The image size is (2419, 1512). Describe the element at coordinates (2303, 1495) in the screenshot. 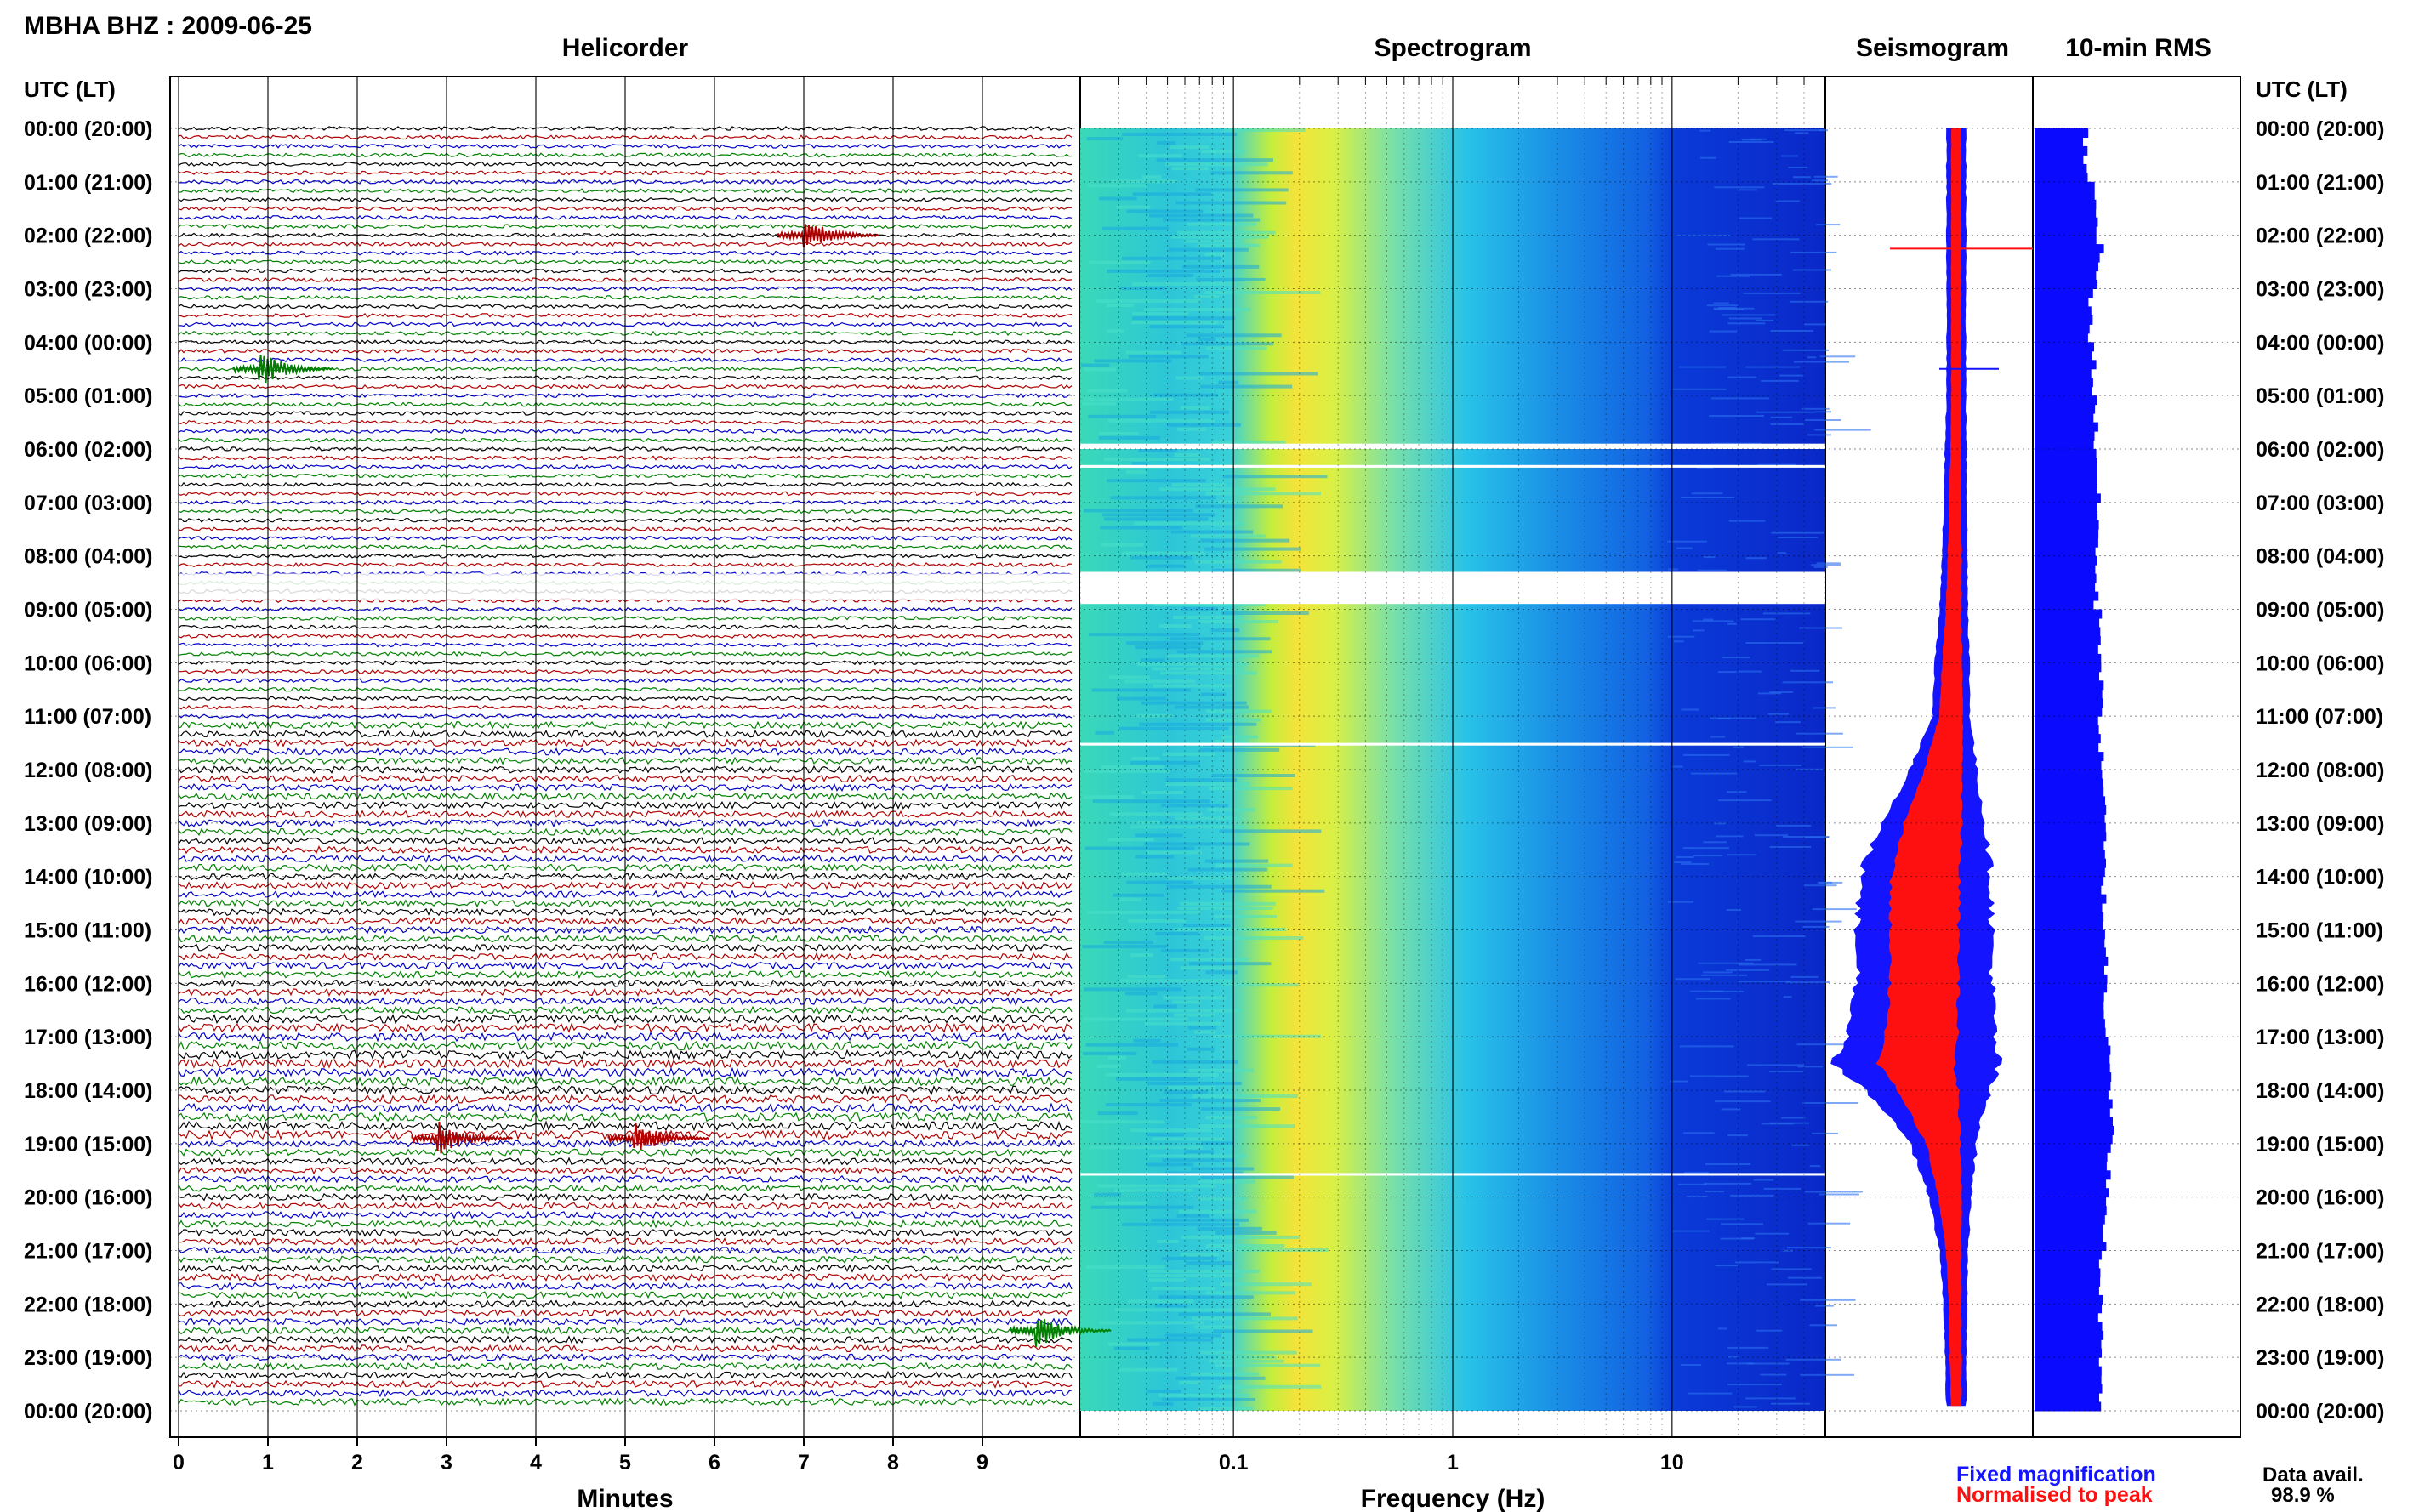

I see `data-availability-value: 98.9 %` at that location.